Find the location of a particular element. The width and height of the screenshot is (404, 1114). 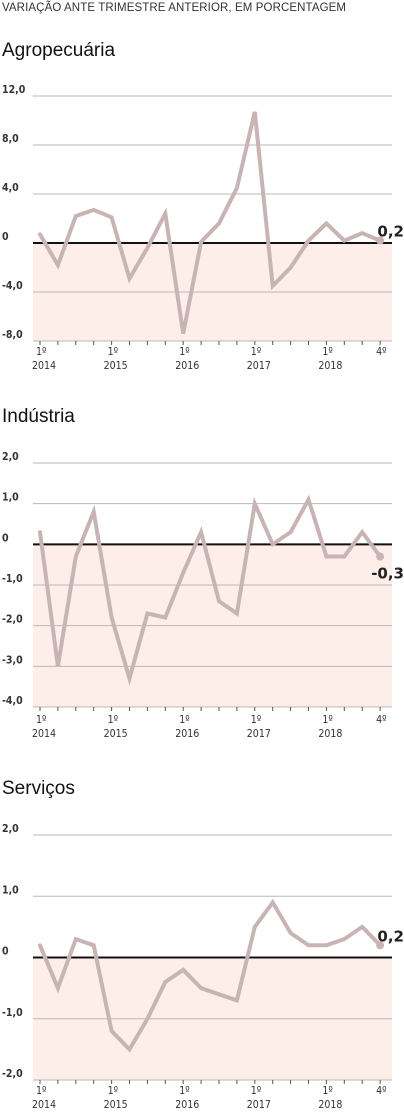

chart-title: Serviços is located at coordinates (38, 788).